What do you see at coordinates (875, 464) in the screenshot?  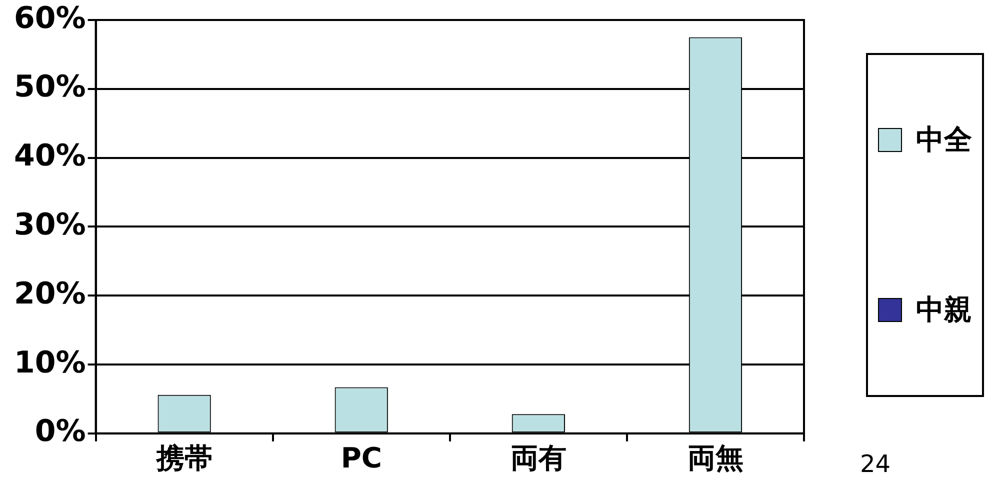 I see `text: 24` at bounding box center [875, 464].